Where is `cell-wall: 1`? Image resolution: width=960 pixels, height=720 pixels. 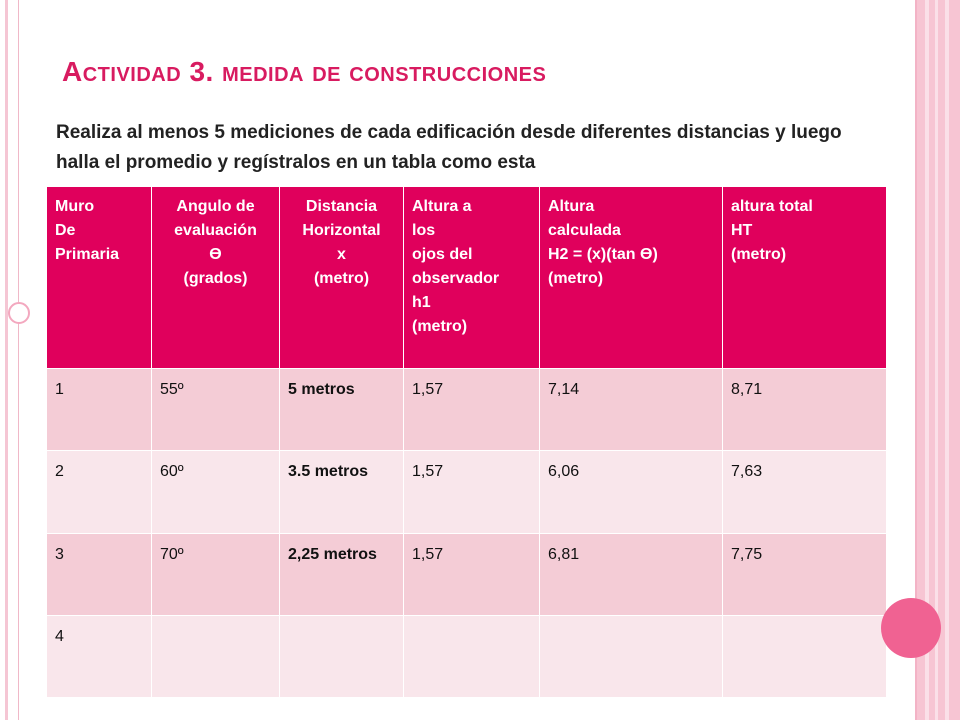
cell-wall: 1 is located at coordinates (99, 409).